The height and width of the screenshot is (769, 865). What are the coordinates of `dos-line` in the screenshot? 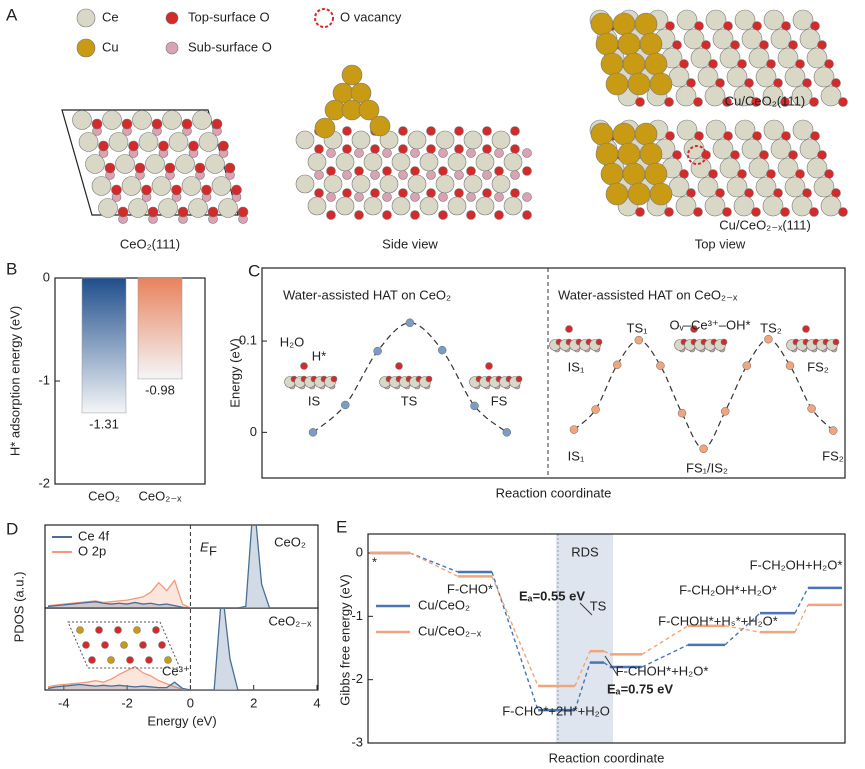 It's located at (182, 649).